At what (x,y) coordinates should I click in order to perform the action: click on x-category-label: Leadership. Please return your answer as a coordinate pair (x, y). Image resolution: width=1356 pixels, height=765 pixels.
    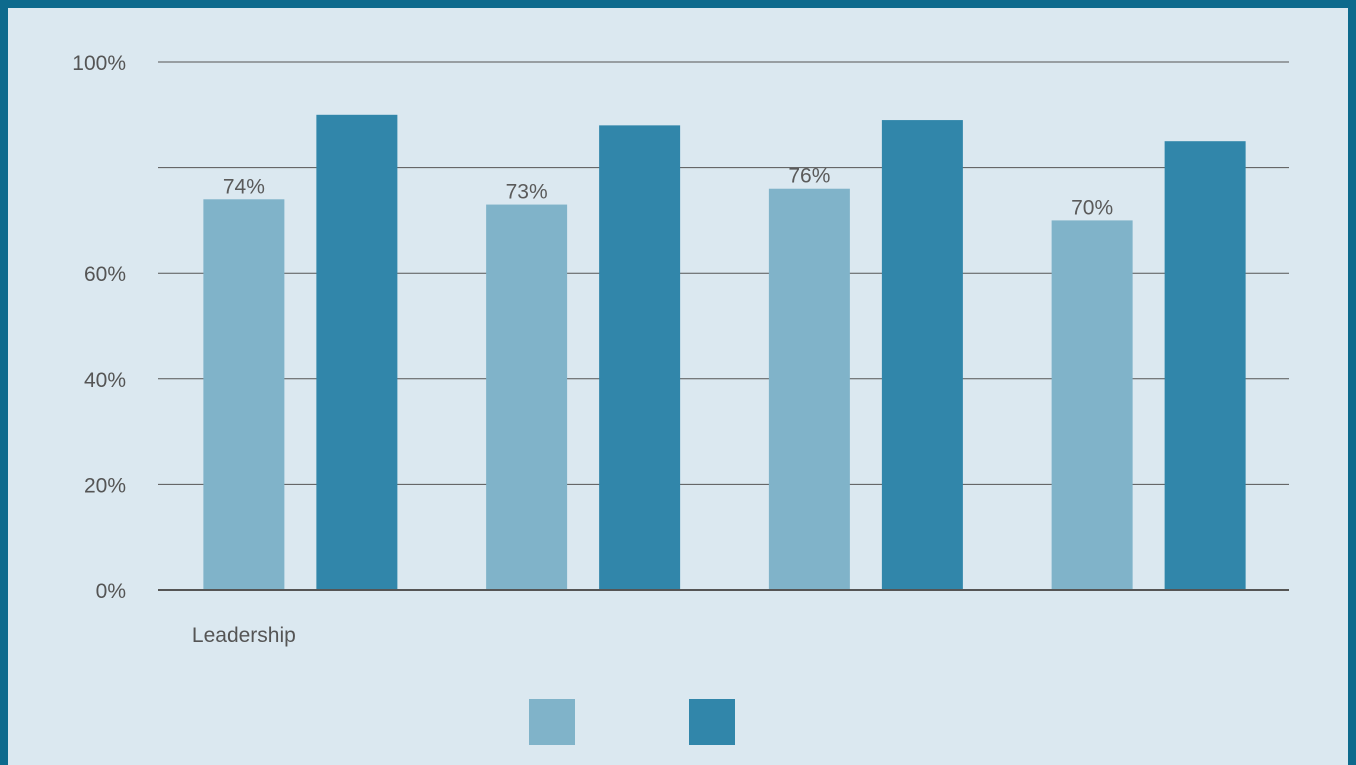
    Looking at the image, I should click on (244, 635).